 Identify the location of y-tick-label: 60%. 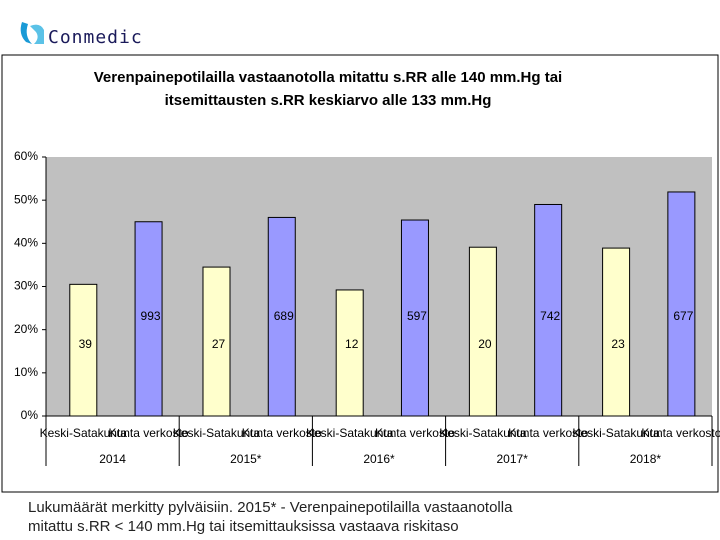
(26, 156).